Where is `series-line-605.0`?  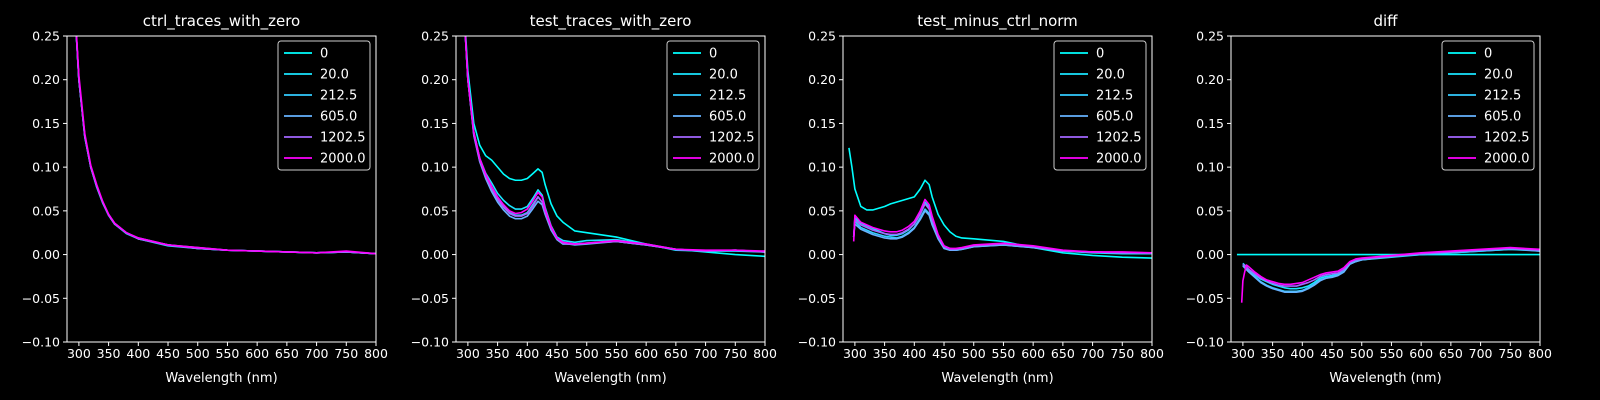
series-line-605.0 is located at coordinates (1002, 232).